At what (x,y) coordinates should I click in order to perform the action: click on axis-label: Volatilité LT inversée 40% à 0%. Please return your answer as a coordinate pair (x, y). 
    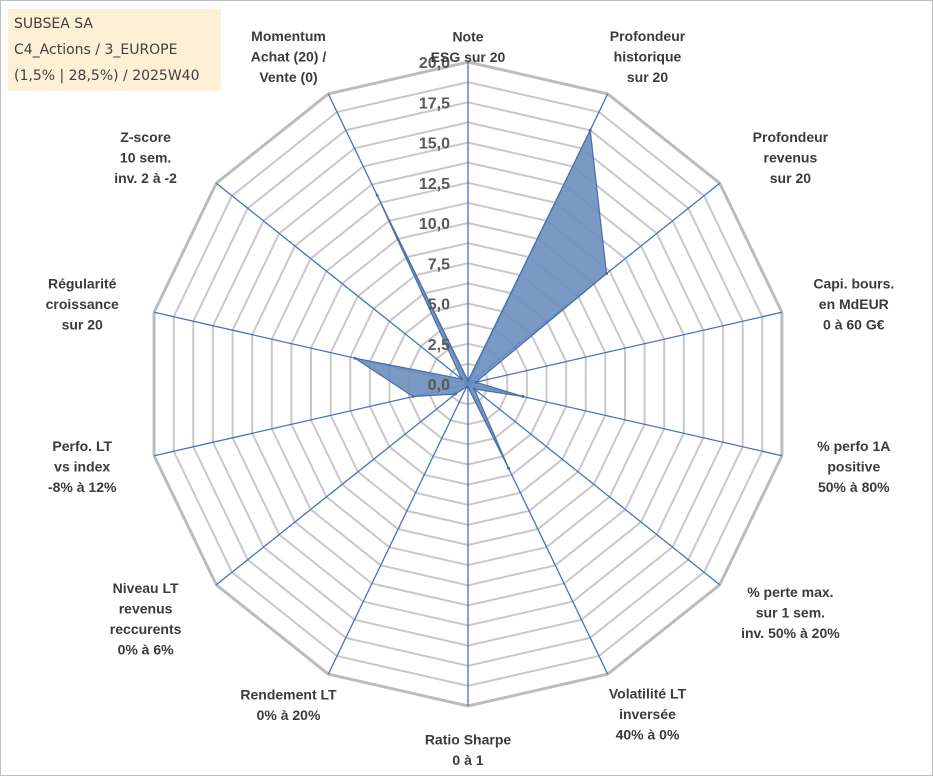
    Looking at the image, I should click on (648, 713).